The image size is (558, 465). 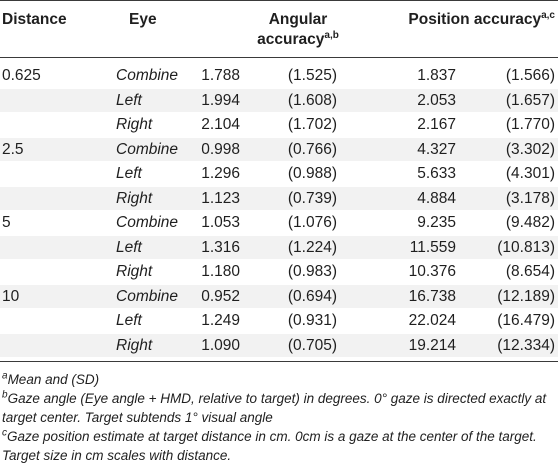 I want to click on table-bottom-rule, so click(x=279, y=361).